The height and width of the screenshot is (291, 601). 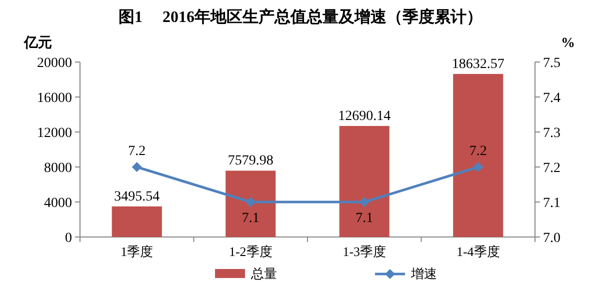 I want to click on y2-tick-label: 7.0, so click(x=551, y=238).